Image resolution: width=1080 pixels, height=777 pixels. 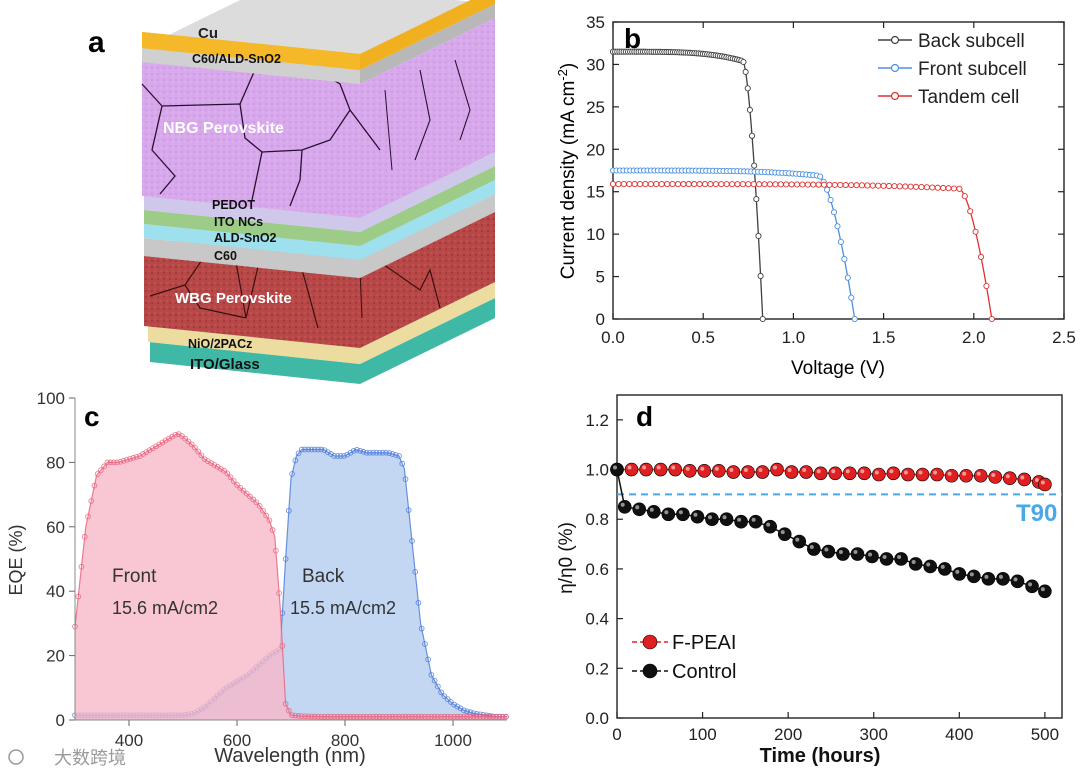 What do you see at coordinates (595, 107) in the screenshot?
I see `panel-b-y-tick-label: 25` at bounding box center [595, 107].